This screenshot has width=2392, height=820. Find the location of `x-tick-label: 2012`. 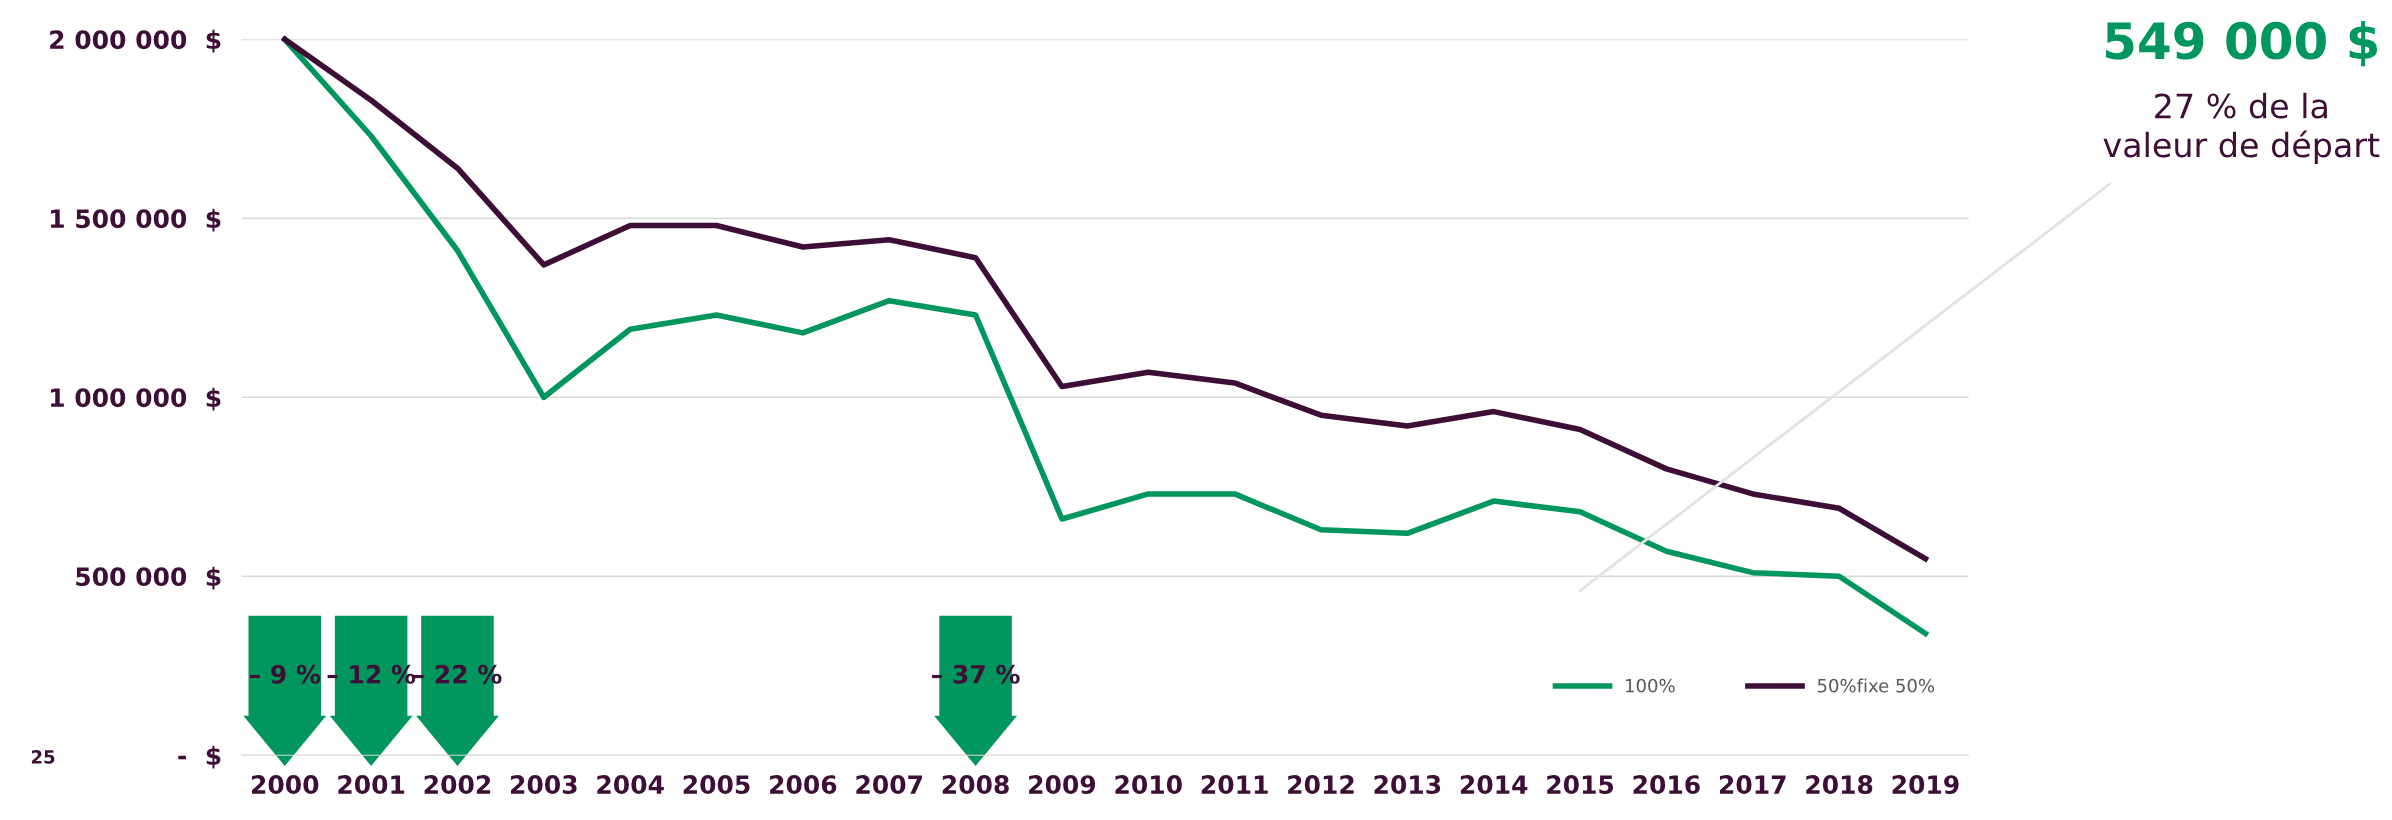

x-tick-label: 2012 is located at coordinates (1321, 785).